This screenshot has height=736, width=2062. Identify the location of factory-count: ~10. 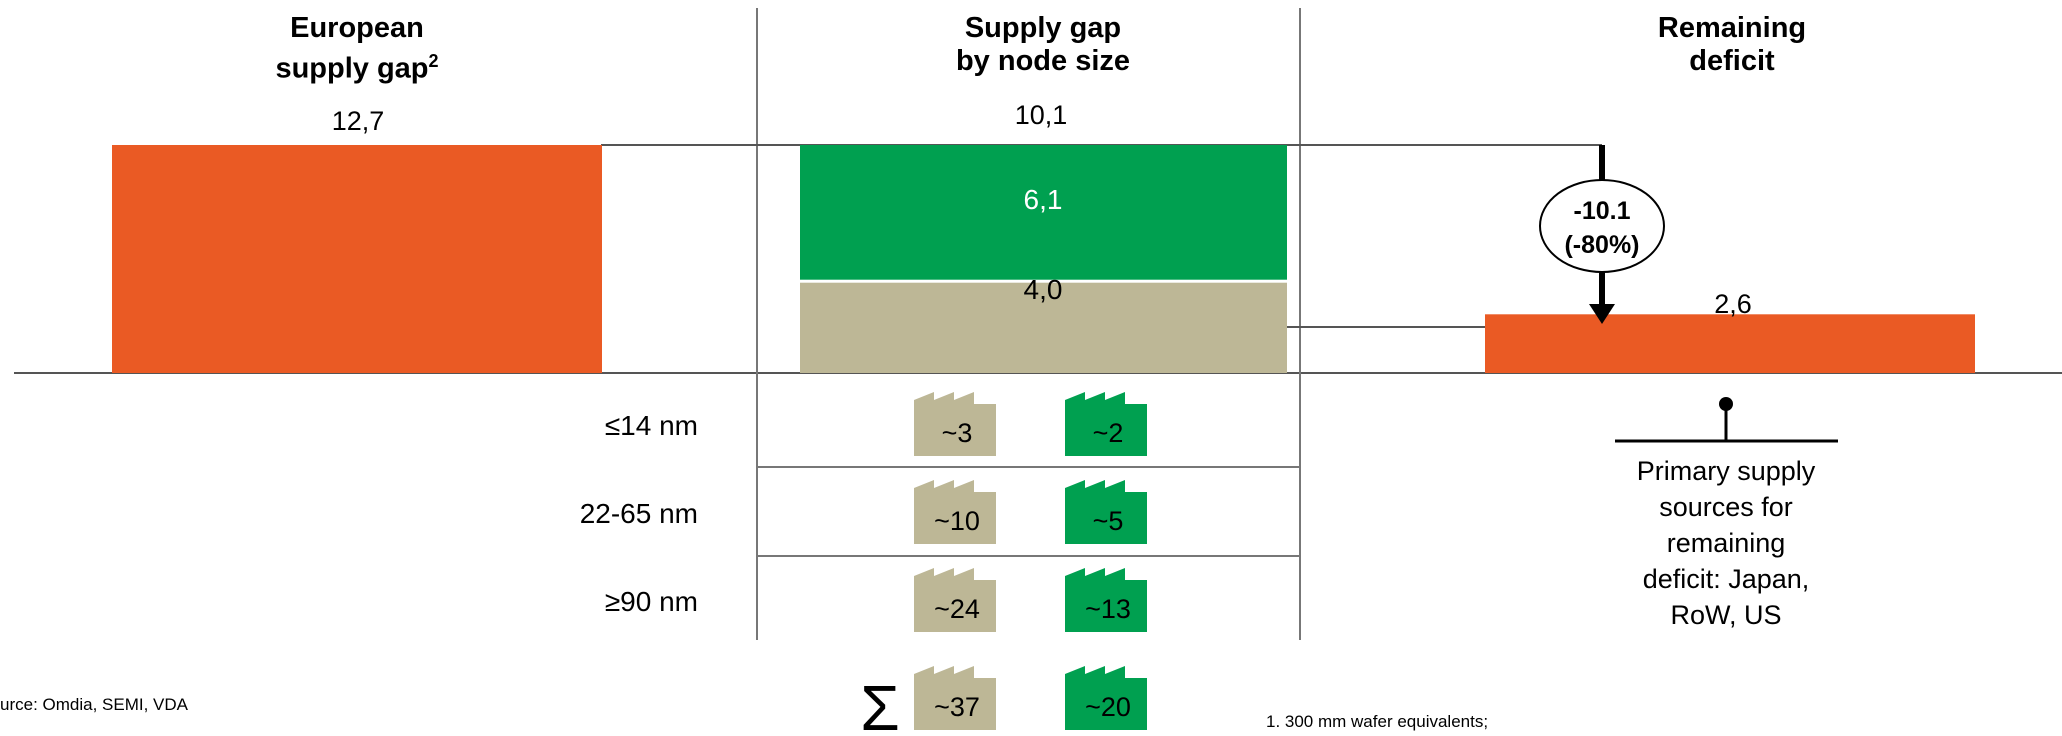
(957, 521).